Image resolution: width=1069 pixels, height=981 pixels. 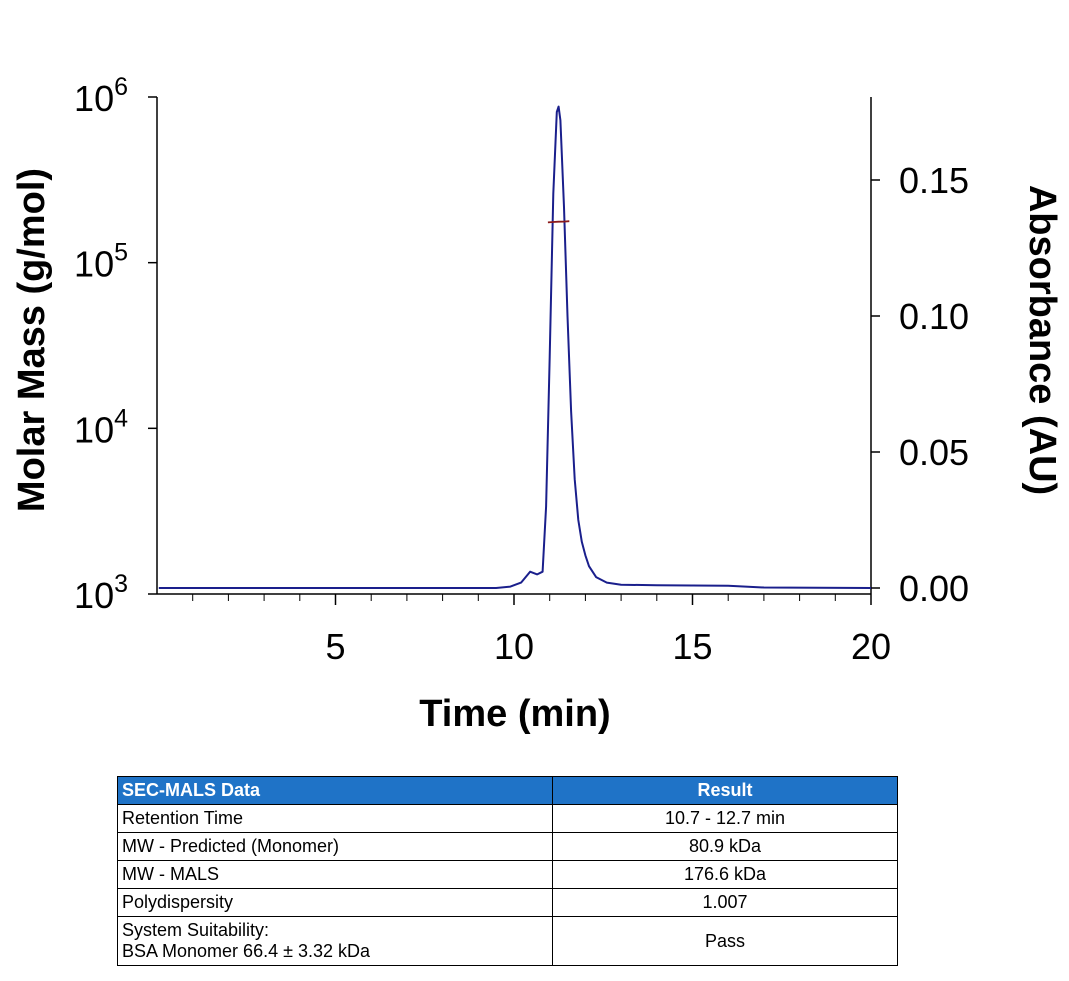 I want to click on table-row: MW - Predicted (Monomer) 80.9 kDa, so click(x=507, y=846).